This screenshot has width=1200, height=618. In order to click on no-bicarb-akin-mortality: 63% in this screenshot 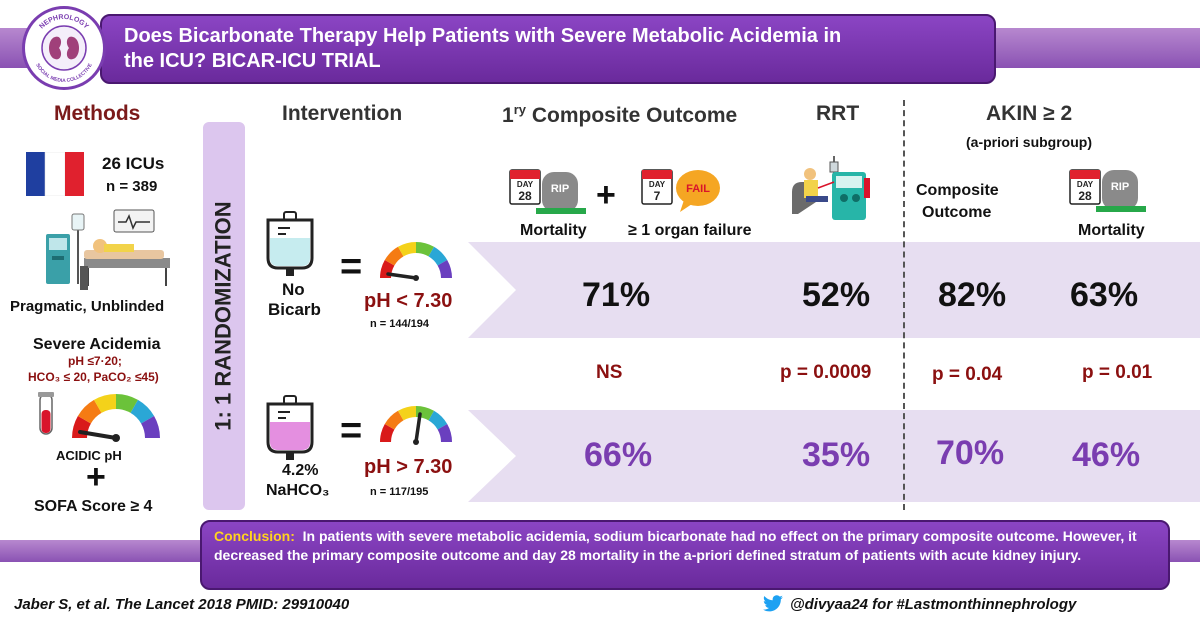, I will do `click(1104, 295)`.